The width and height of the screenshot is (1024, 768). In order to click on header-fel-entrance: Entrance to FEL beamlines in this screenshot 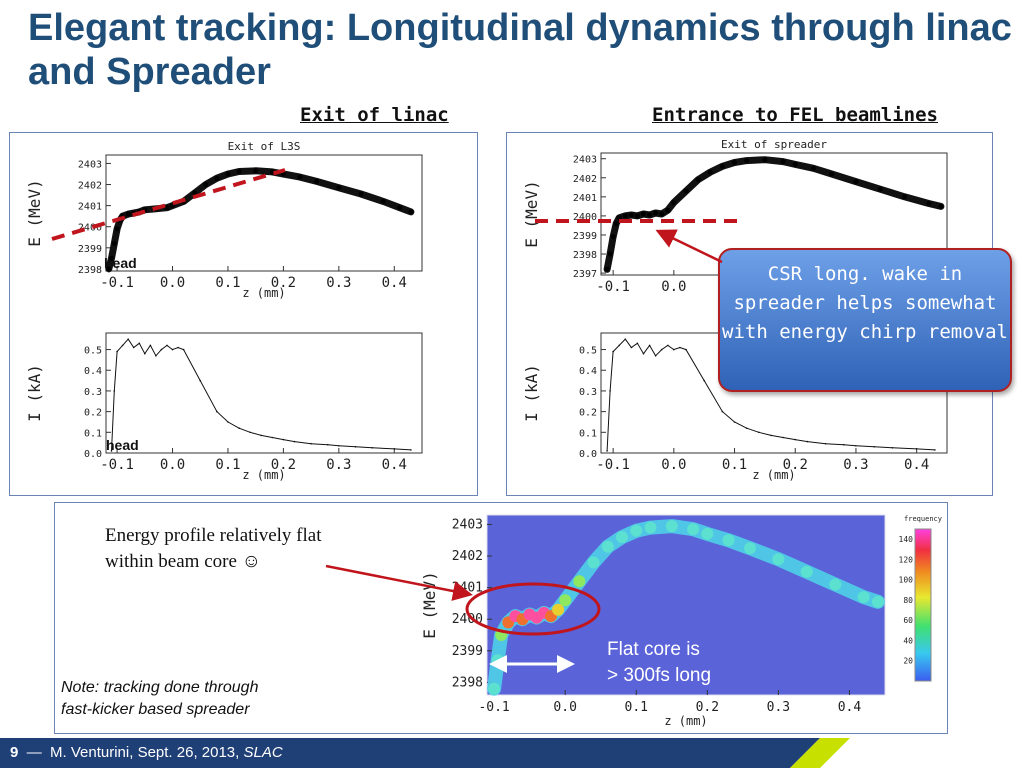, I will do `click(795, 115)`.